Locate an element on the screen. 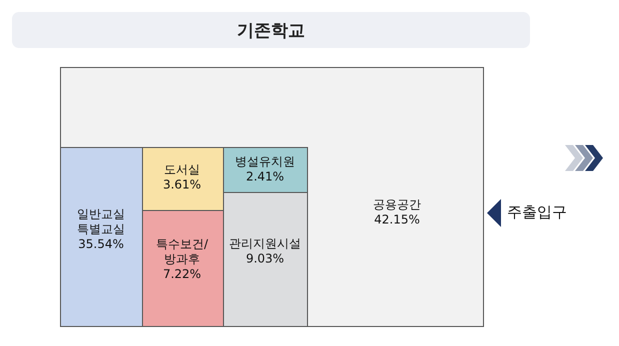 This screenshot has width=619, height=346. data-label: 2.41% is located at coordinates (265, 177).